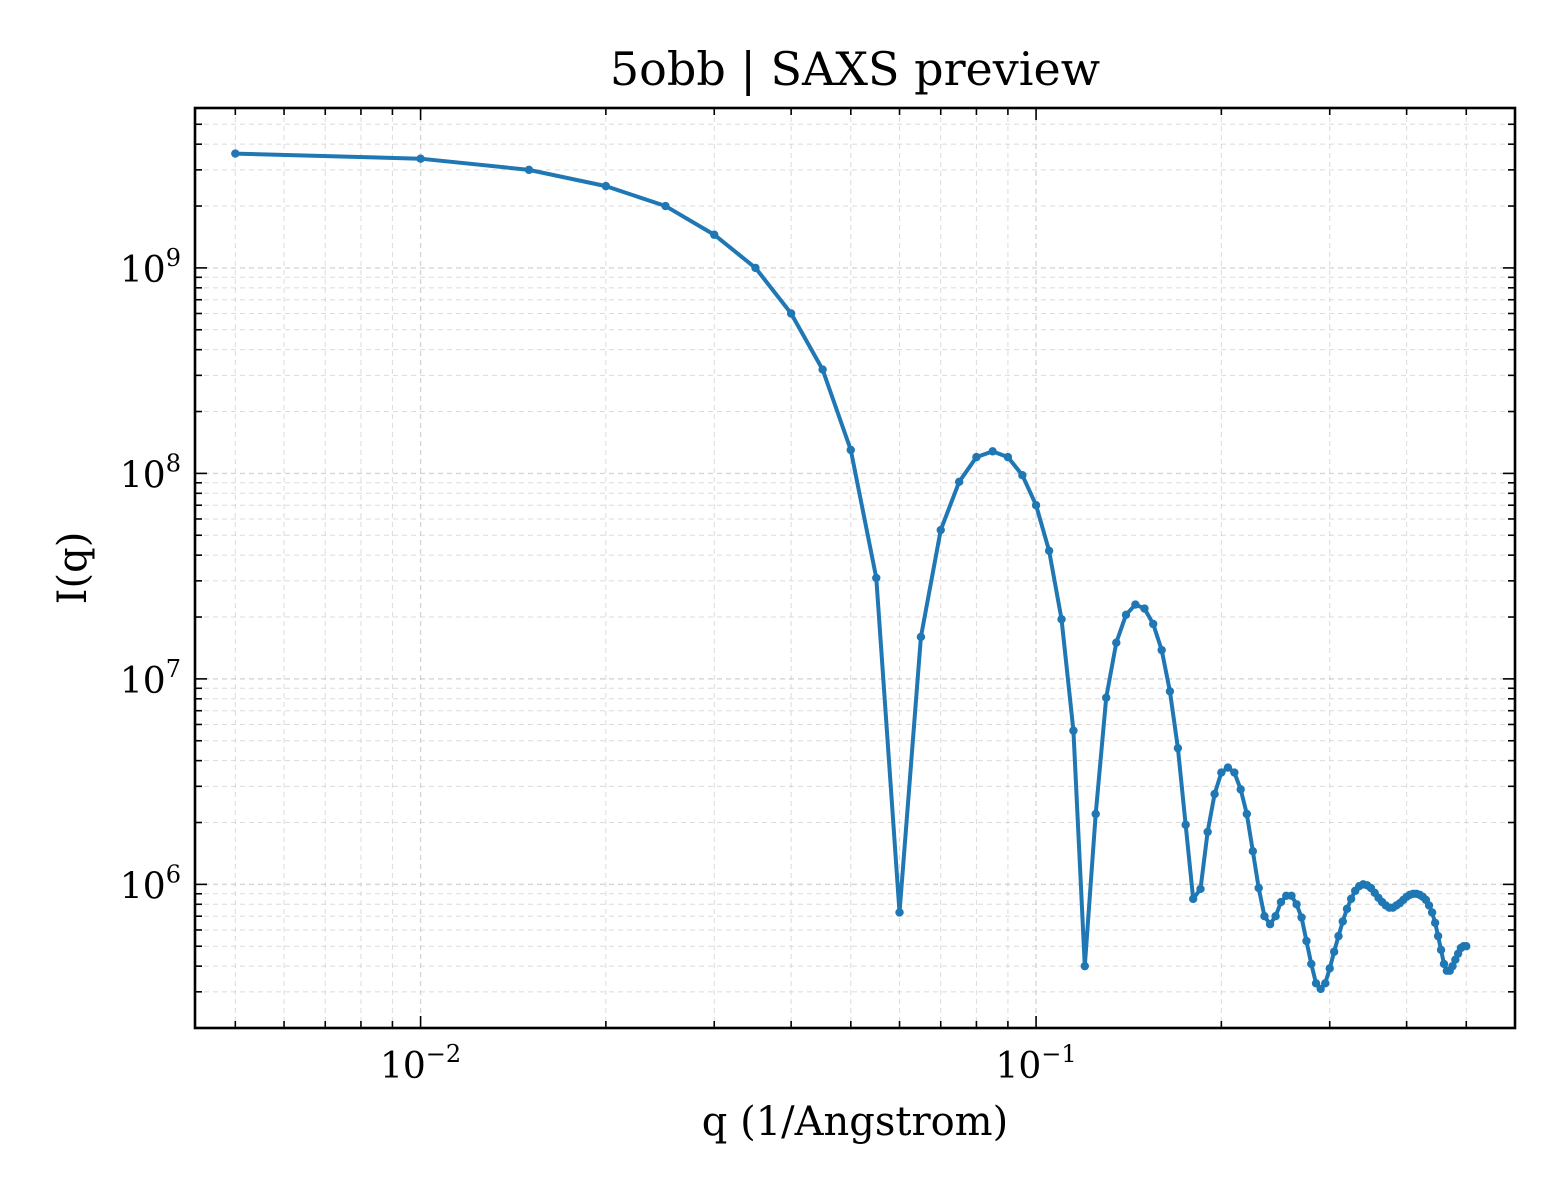  Describe the element at coordinates (1035, 1063) in the screenshot. I see `x-tick-label: 10⁻¹` at that location.